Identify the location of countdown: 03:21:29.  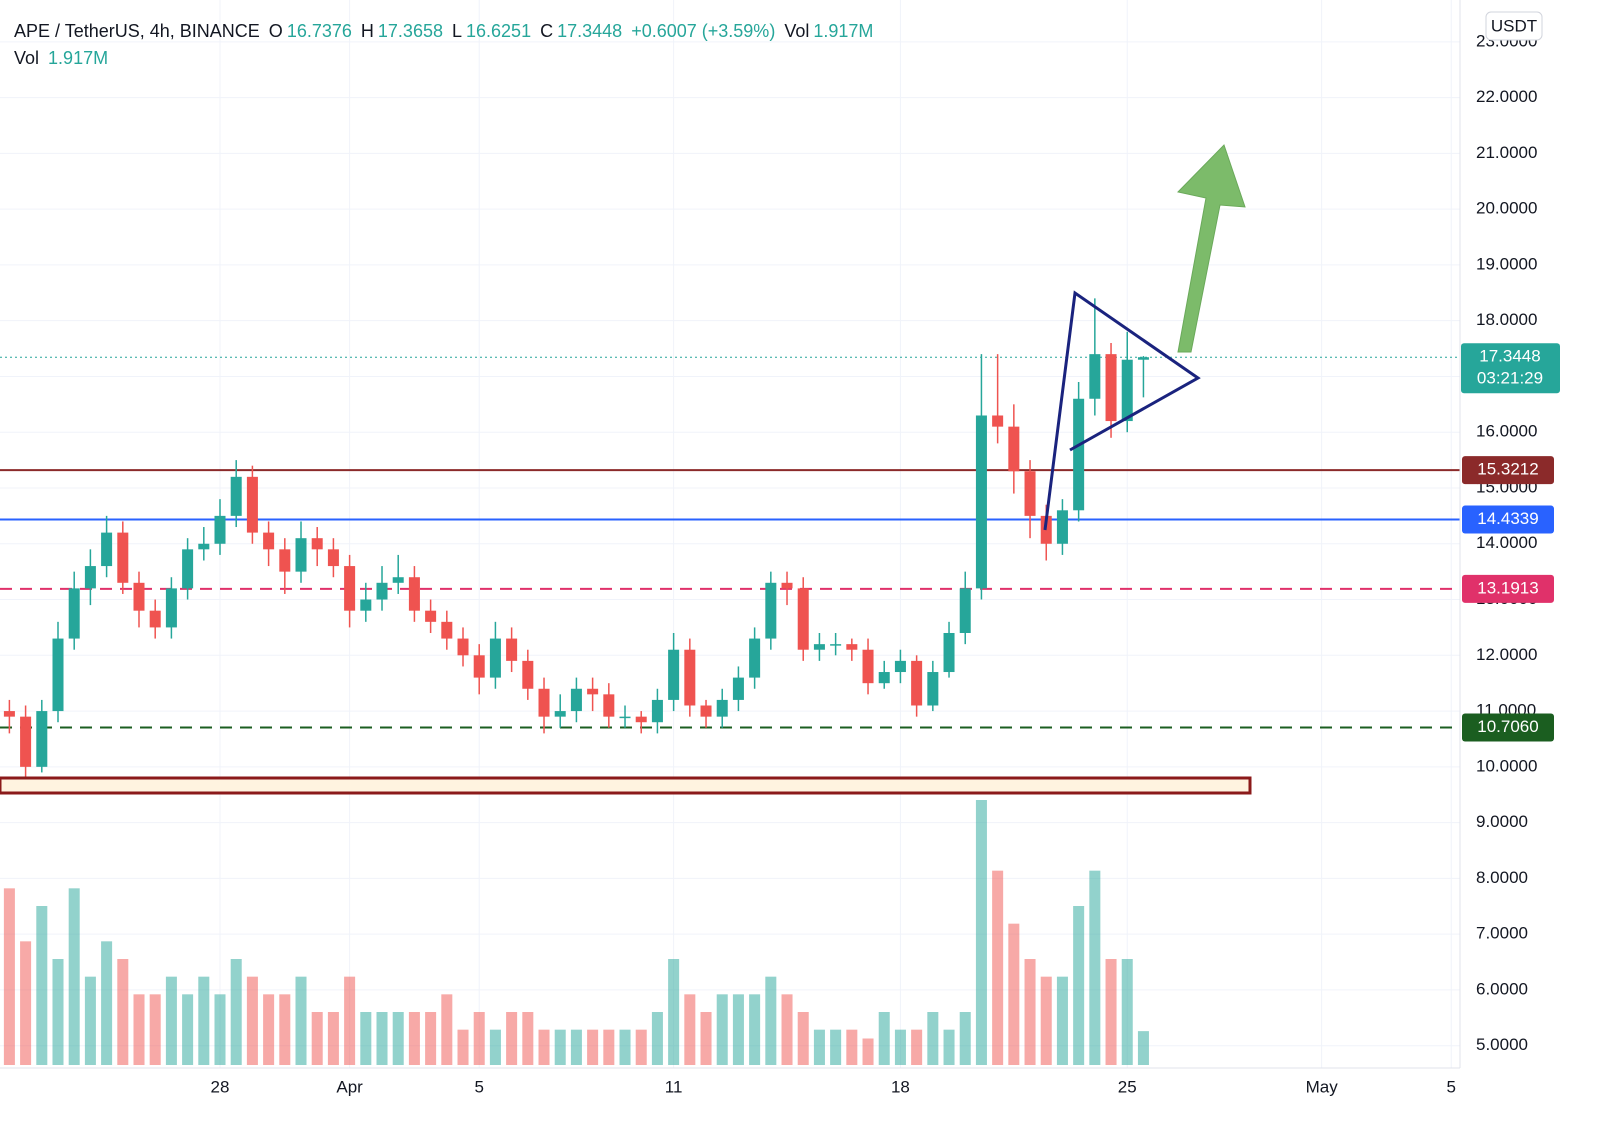
(1510, 378).